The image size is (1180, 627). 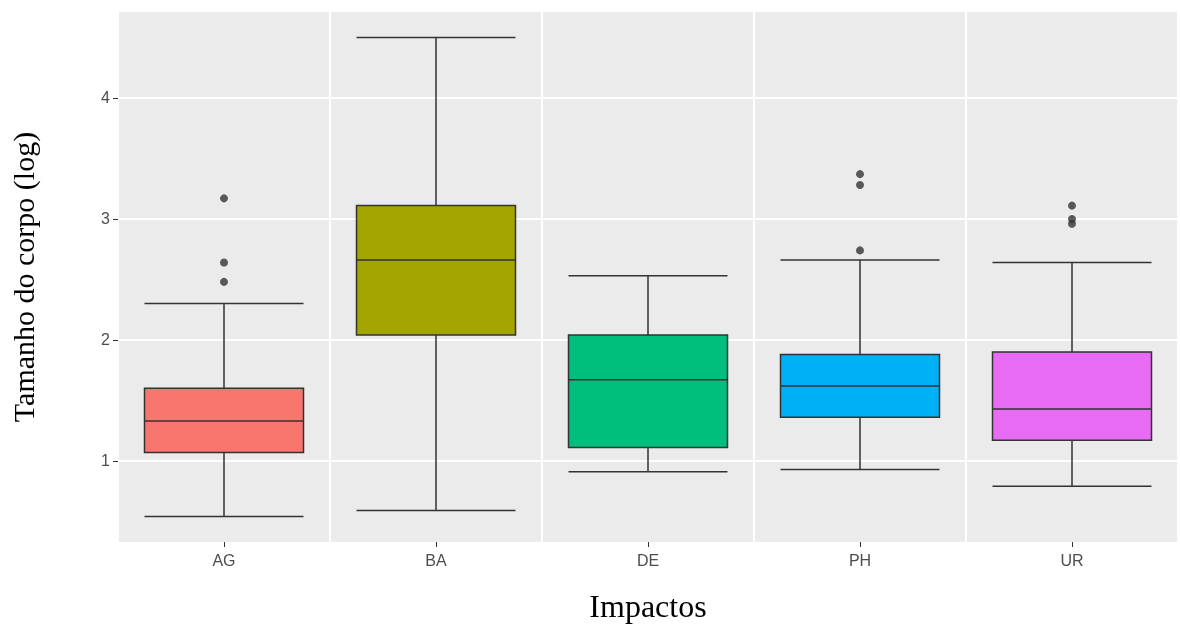 What do you see at coordinates (106, 461) in the screenshot?
I see `y-tick-label: 1` at bounding box center [106, 461].